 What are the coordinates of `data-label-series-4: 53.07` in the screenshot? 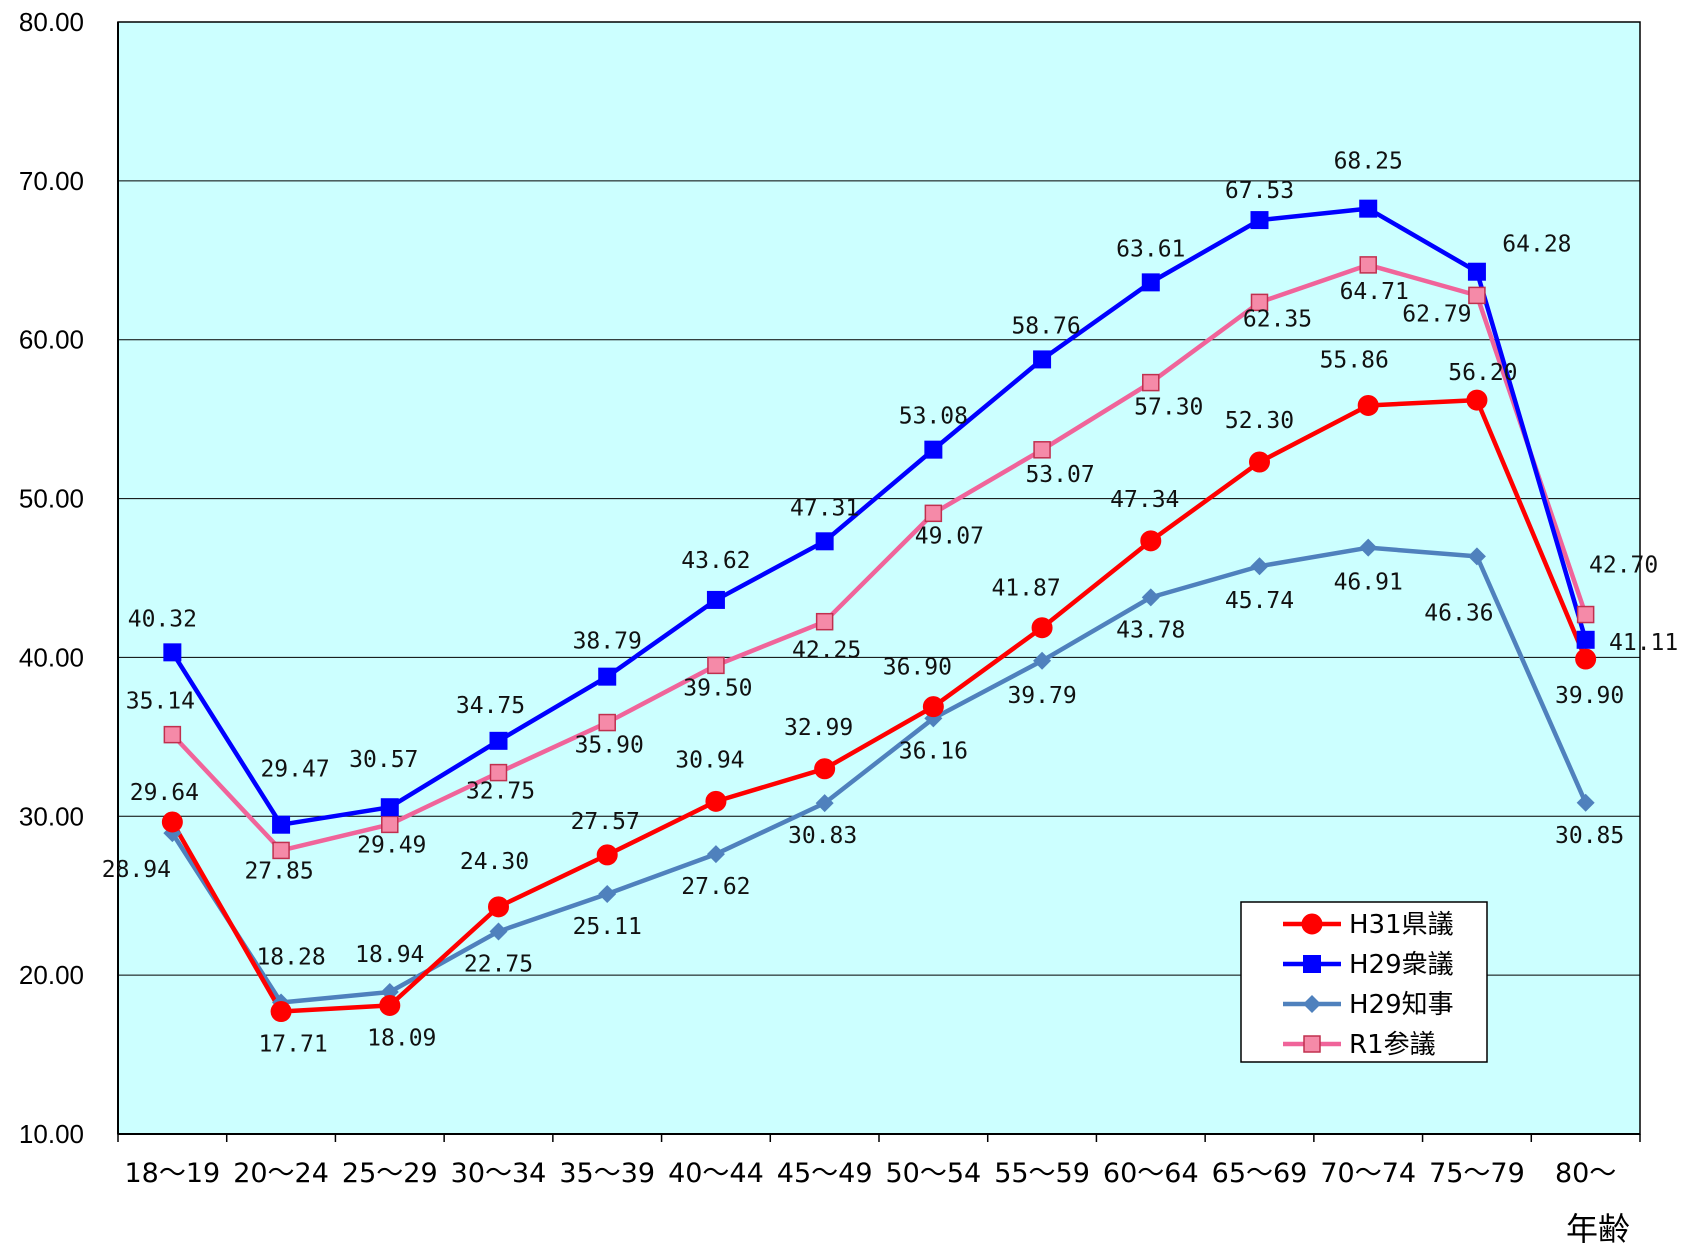 It's located at (1059, 475).